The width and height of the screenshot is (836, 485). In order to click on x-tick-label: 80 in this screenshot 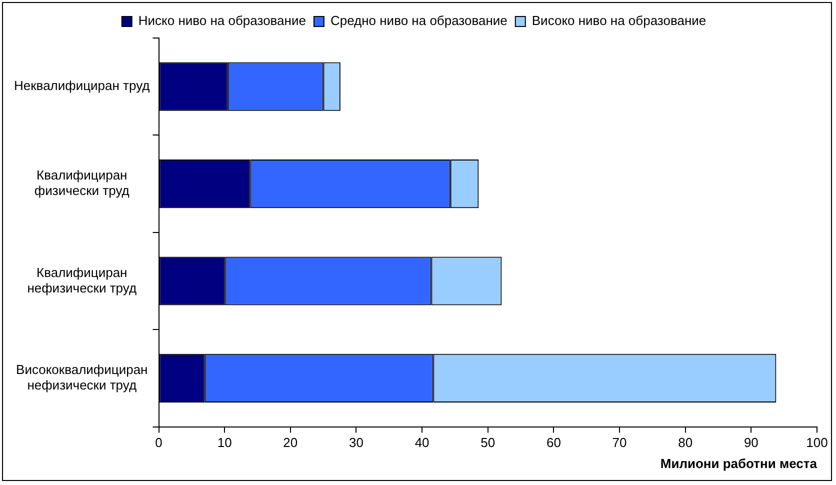, I will do `click(685, 442)`.